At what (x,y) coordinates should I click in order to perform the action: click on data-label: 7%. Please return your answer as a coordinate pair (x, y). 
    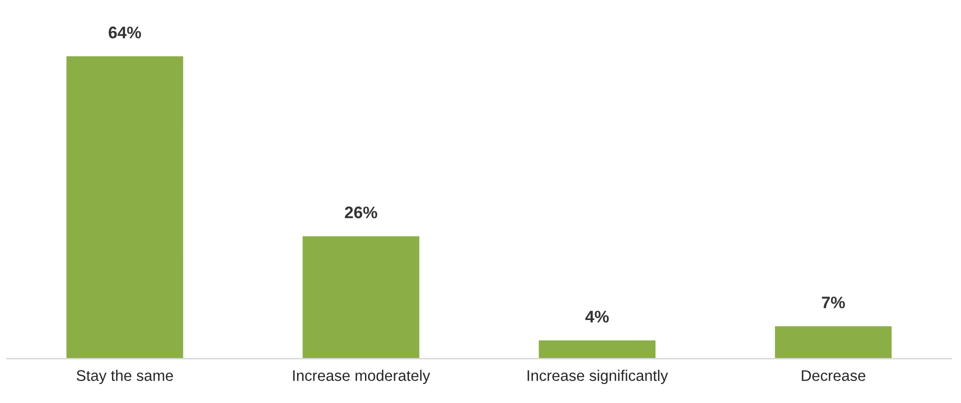
    Looking at the image, I should click on (833, 302).